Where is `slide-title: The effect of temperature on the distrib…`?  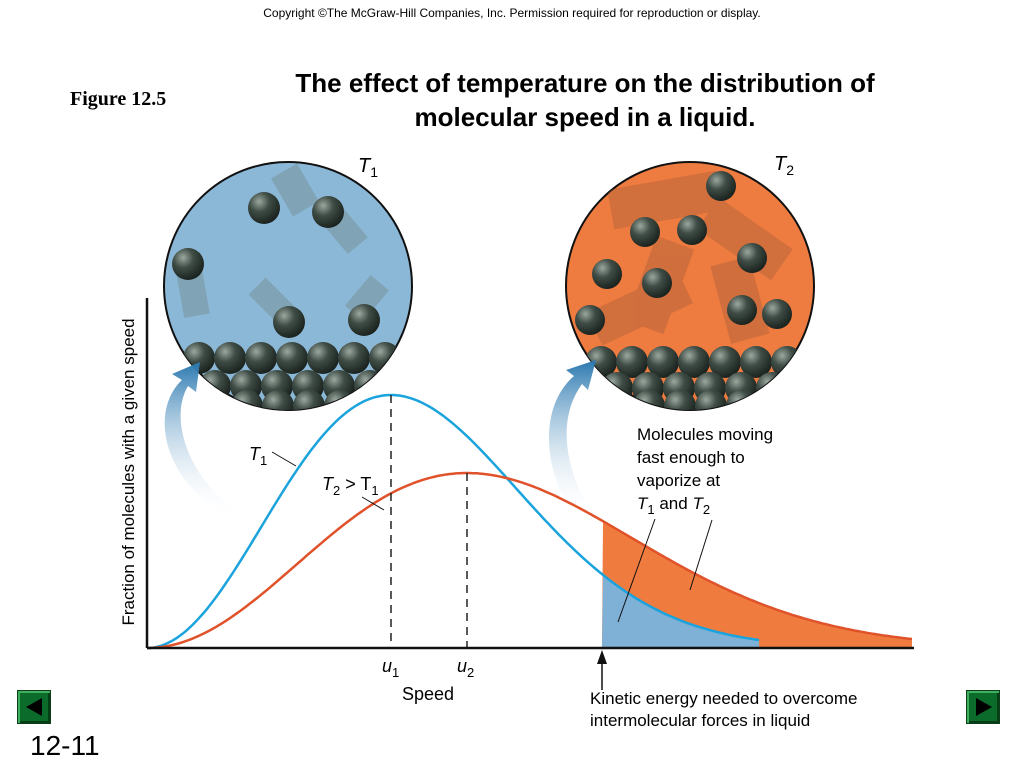
slide-title: The effect of temperature on the distrib… is located at coordinates (585, 100).